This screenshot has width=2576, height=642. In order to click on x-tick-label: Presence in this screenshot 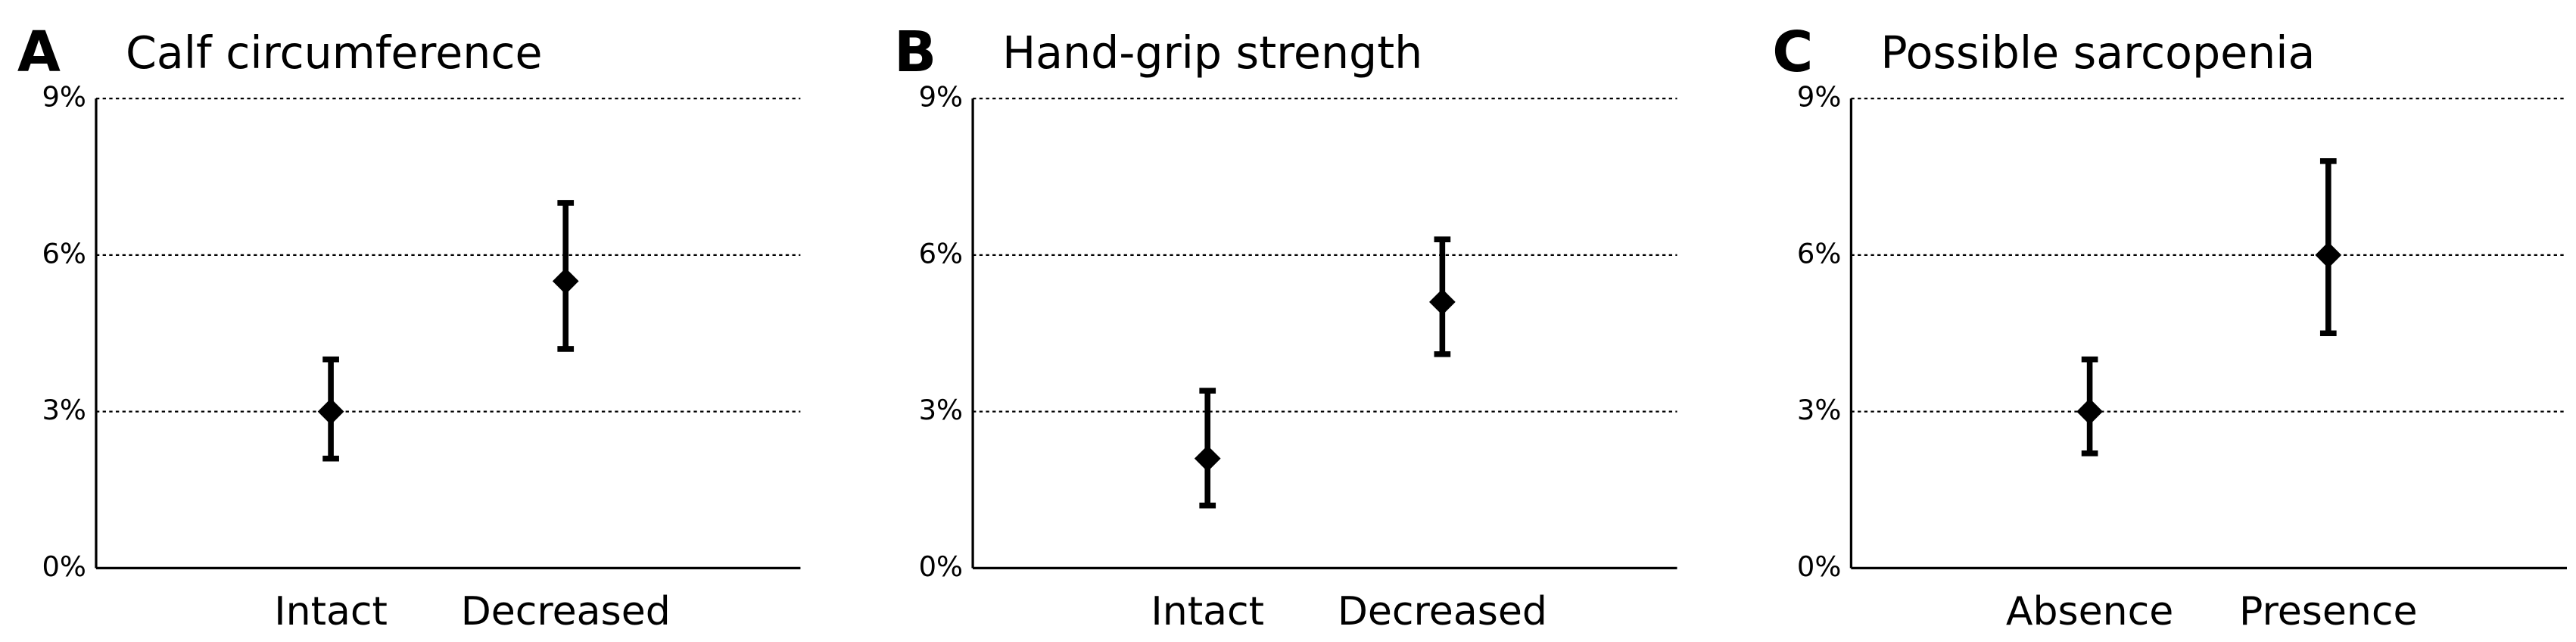, I will do `click(2328, 611)`.